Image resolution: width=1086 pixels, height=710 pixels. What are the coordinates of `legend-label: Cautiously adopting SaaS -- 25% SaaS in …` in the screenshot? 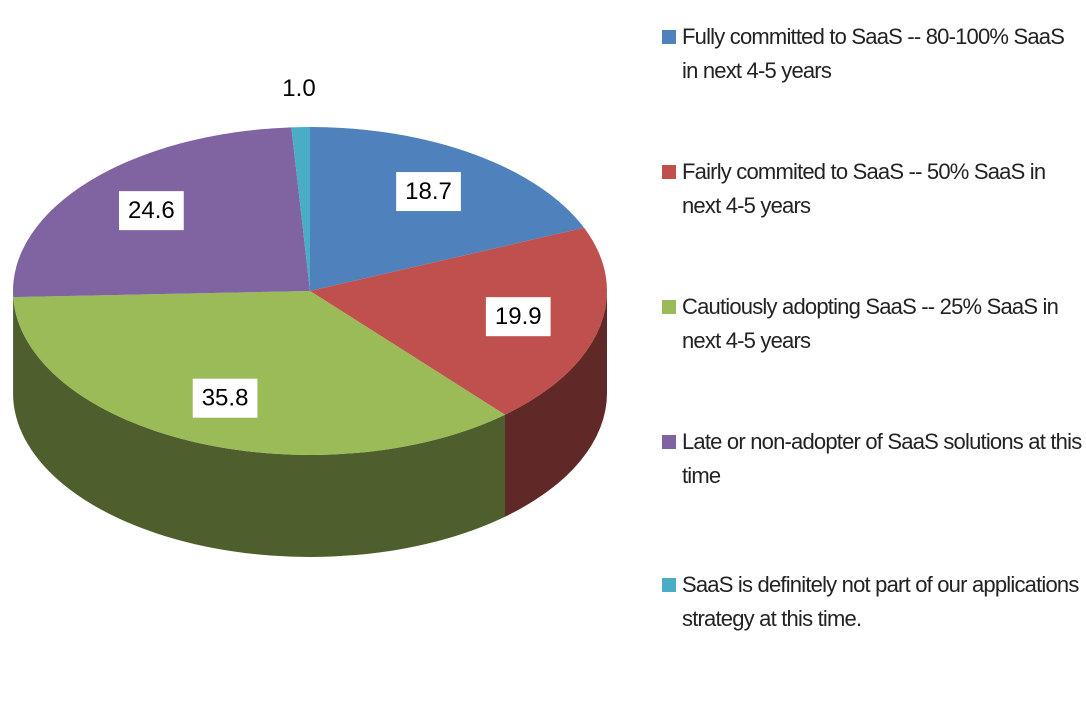 It's located at (870, 323).